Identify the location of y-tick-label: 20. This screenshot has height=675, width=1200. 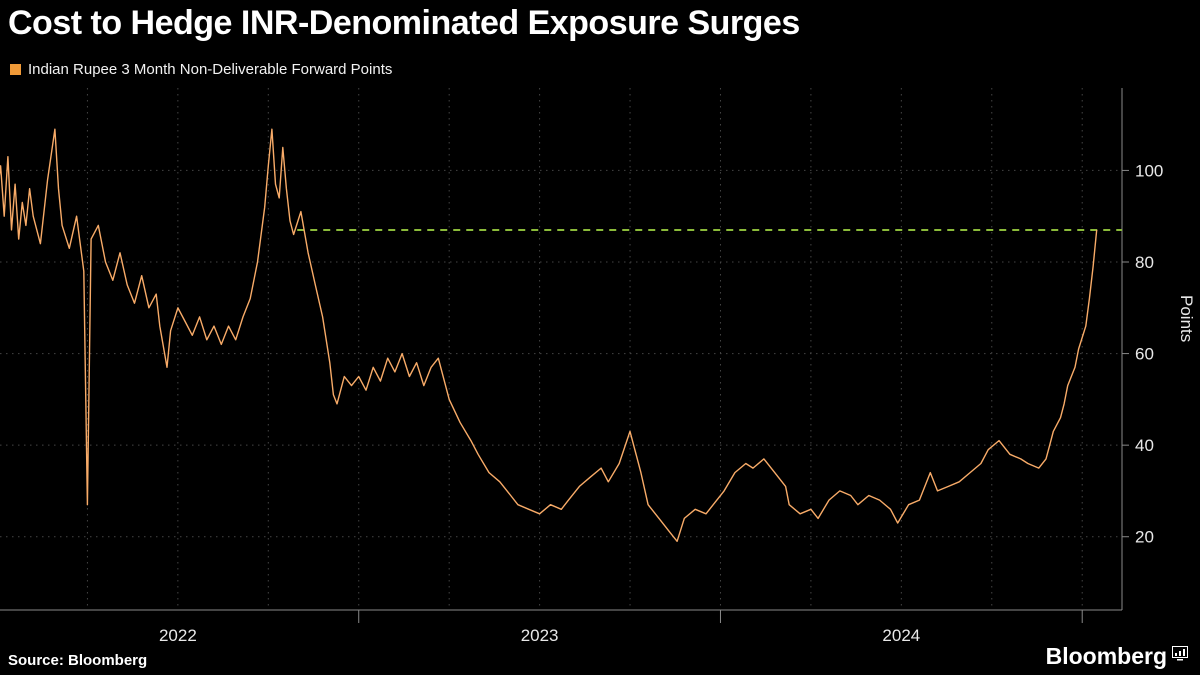
(1144, 537).